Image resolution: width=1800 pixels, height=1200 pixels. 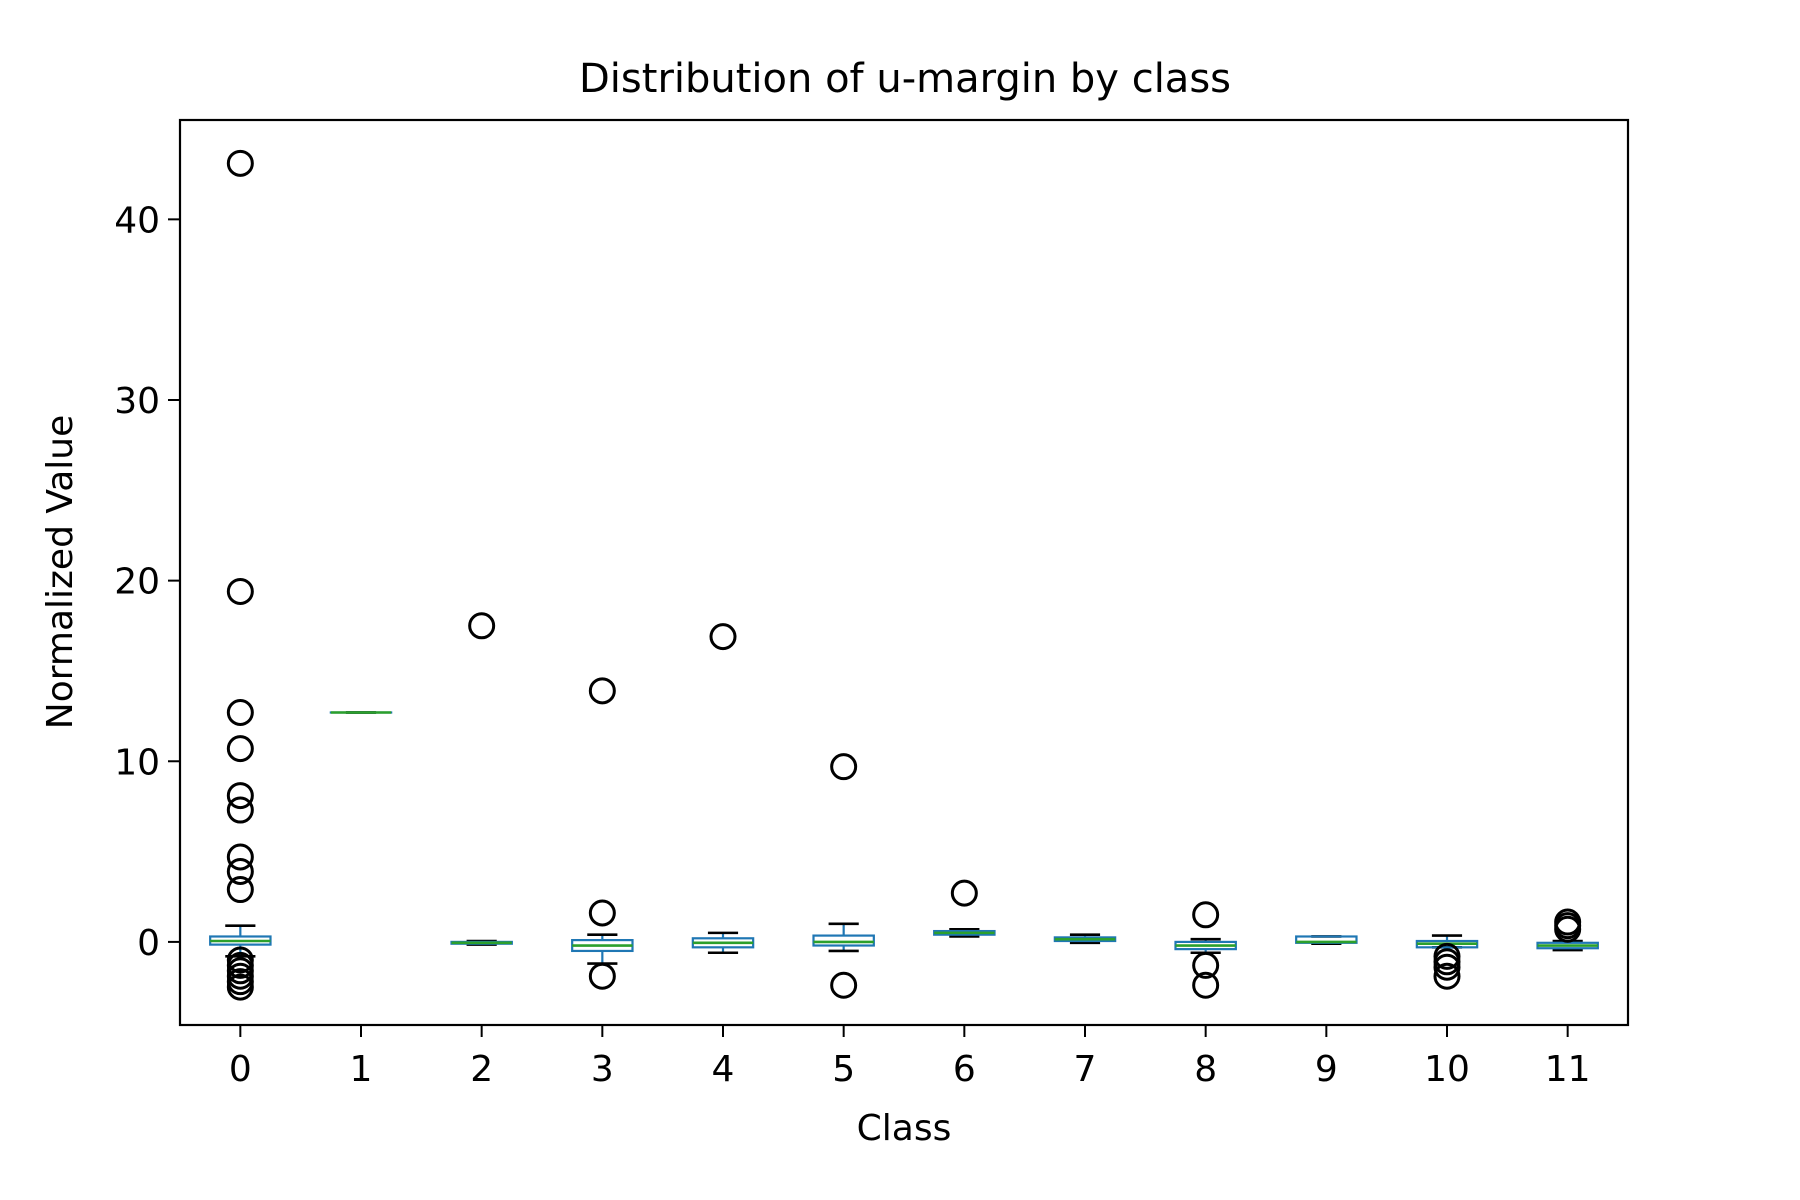 I want to click on x-axis-label: Class, so click(x=904, y=1128).